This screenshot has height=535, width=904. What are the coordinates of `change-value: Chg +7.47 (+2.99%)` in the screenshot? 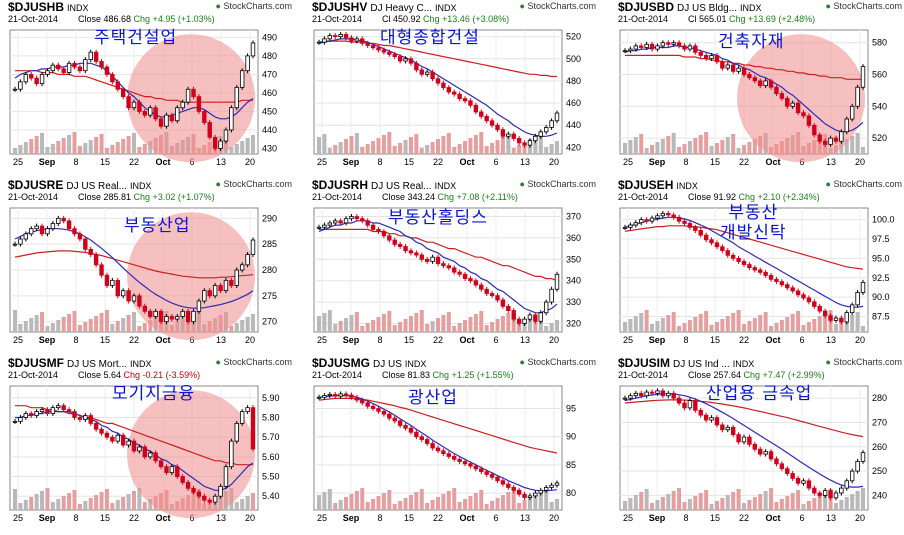 It's located at (784, 375).